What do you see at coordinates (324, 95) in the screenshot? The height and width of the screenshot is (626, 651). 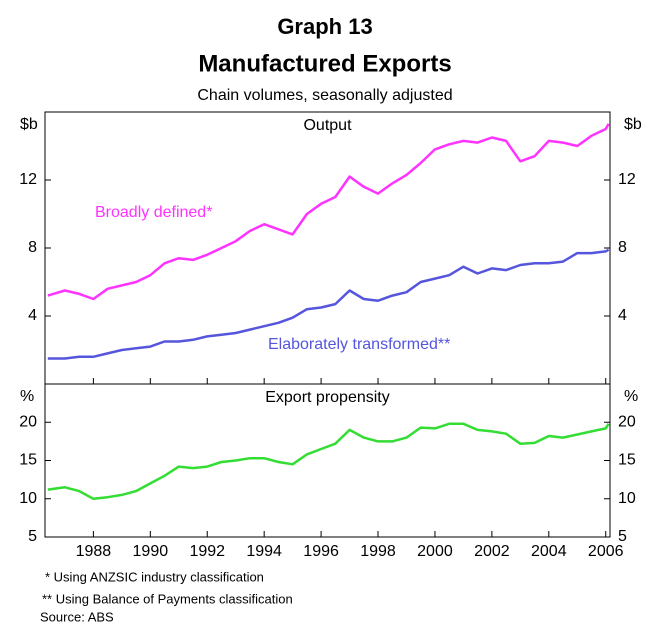 I see `chart-subtitle: Chain volumes, seasonally adjusted` at bounding box center [324, 95].